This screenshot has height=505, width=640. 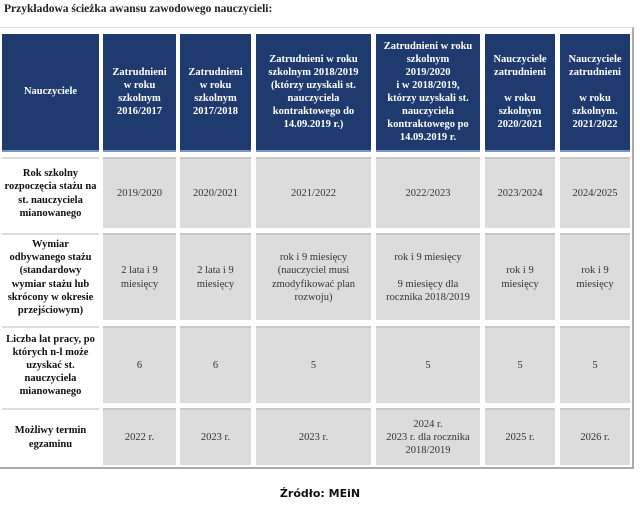 I want to click on column-header: Zatrudnieni w roku szkolnym 2016/2017, so click(x=139, y=93).